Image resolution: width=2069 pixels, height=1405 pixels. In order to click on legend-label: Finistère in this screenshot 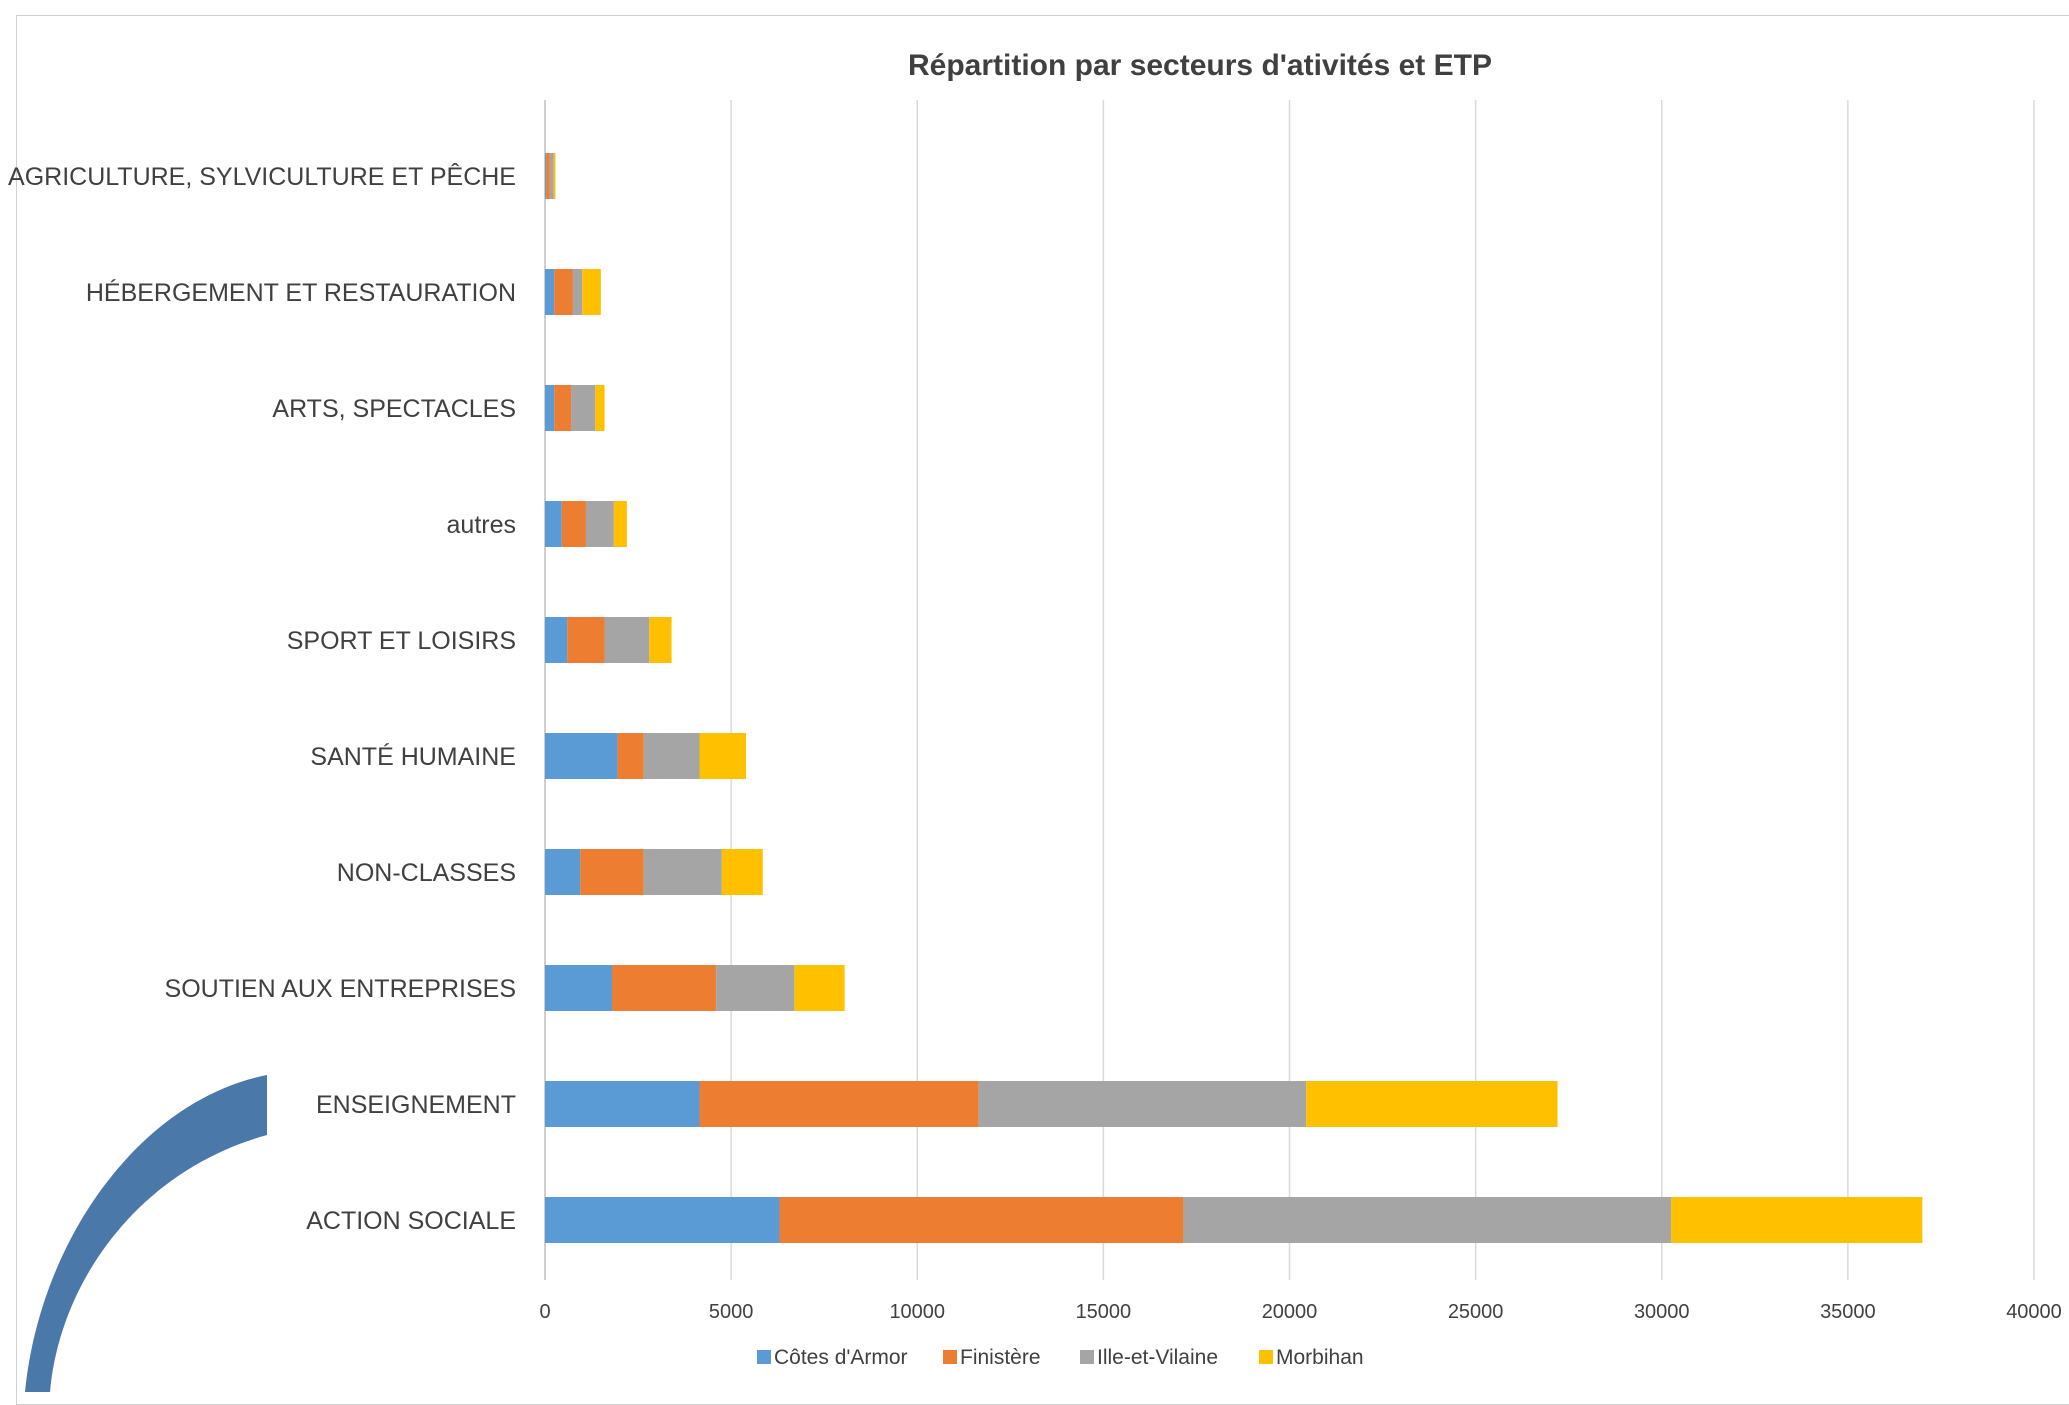, I will do `click(1000, 1357)`.